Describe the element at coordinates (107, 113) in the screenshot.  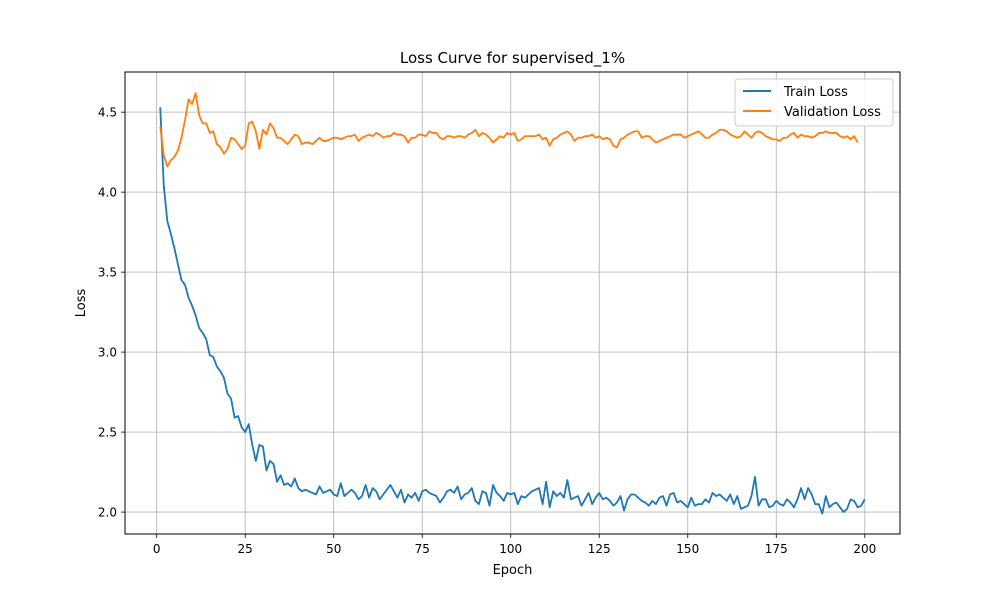
I see `y-tick-label: 4.5` at that location.